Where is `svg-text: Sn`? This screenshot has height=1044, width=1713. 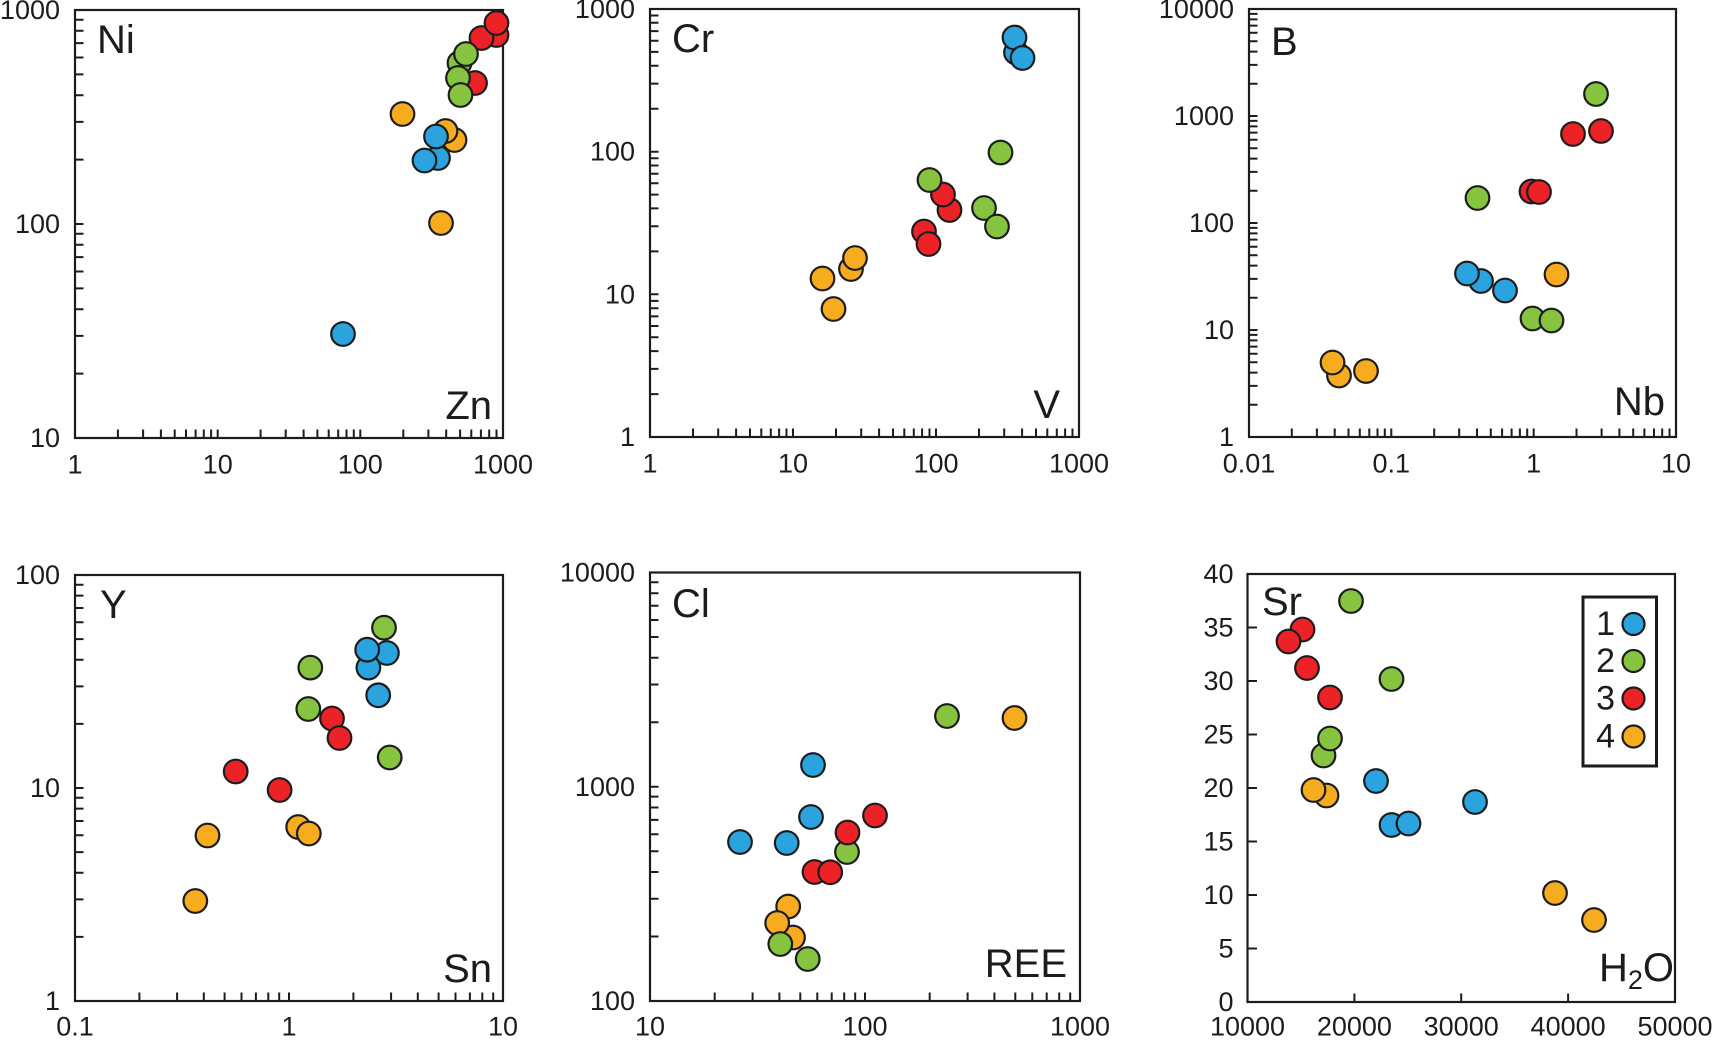 svg-text: Sn is located at coordinates (467, 969).